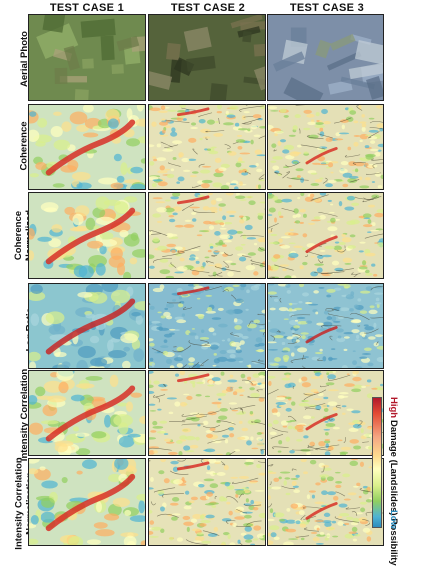 This screenshot has height=566, width=422. What do you see at coordinates (207, 502) in the screenshot?
I see `tile-r6-c2` at bounding box center [207, 502].